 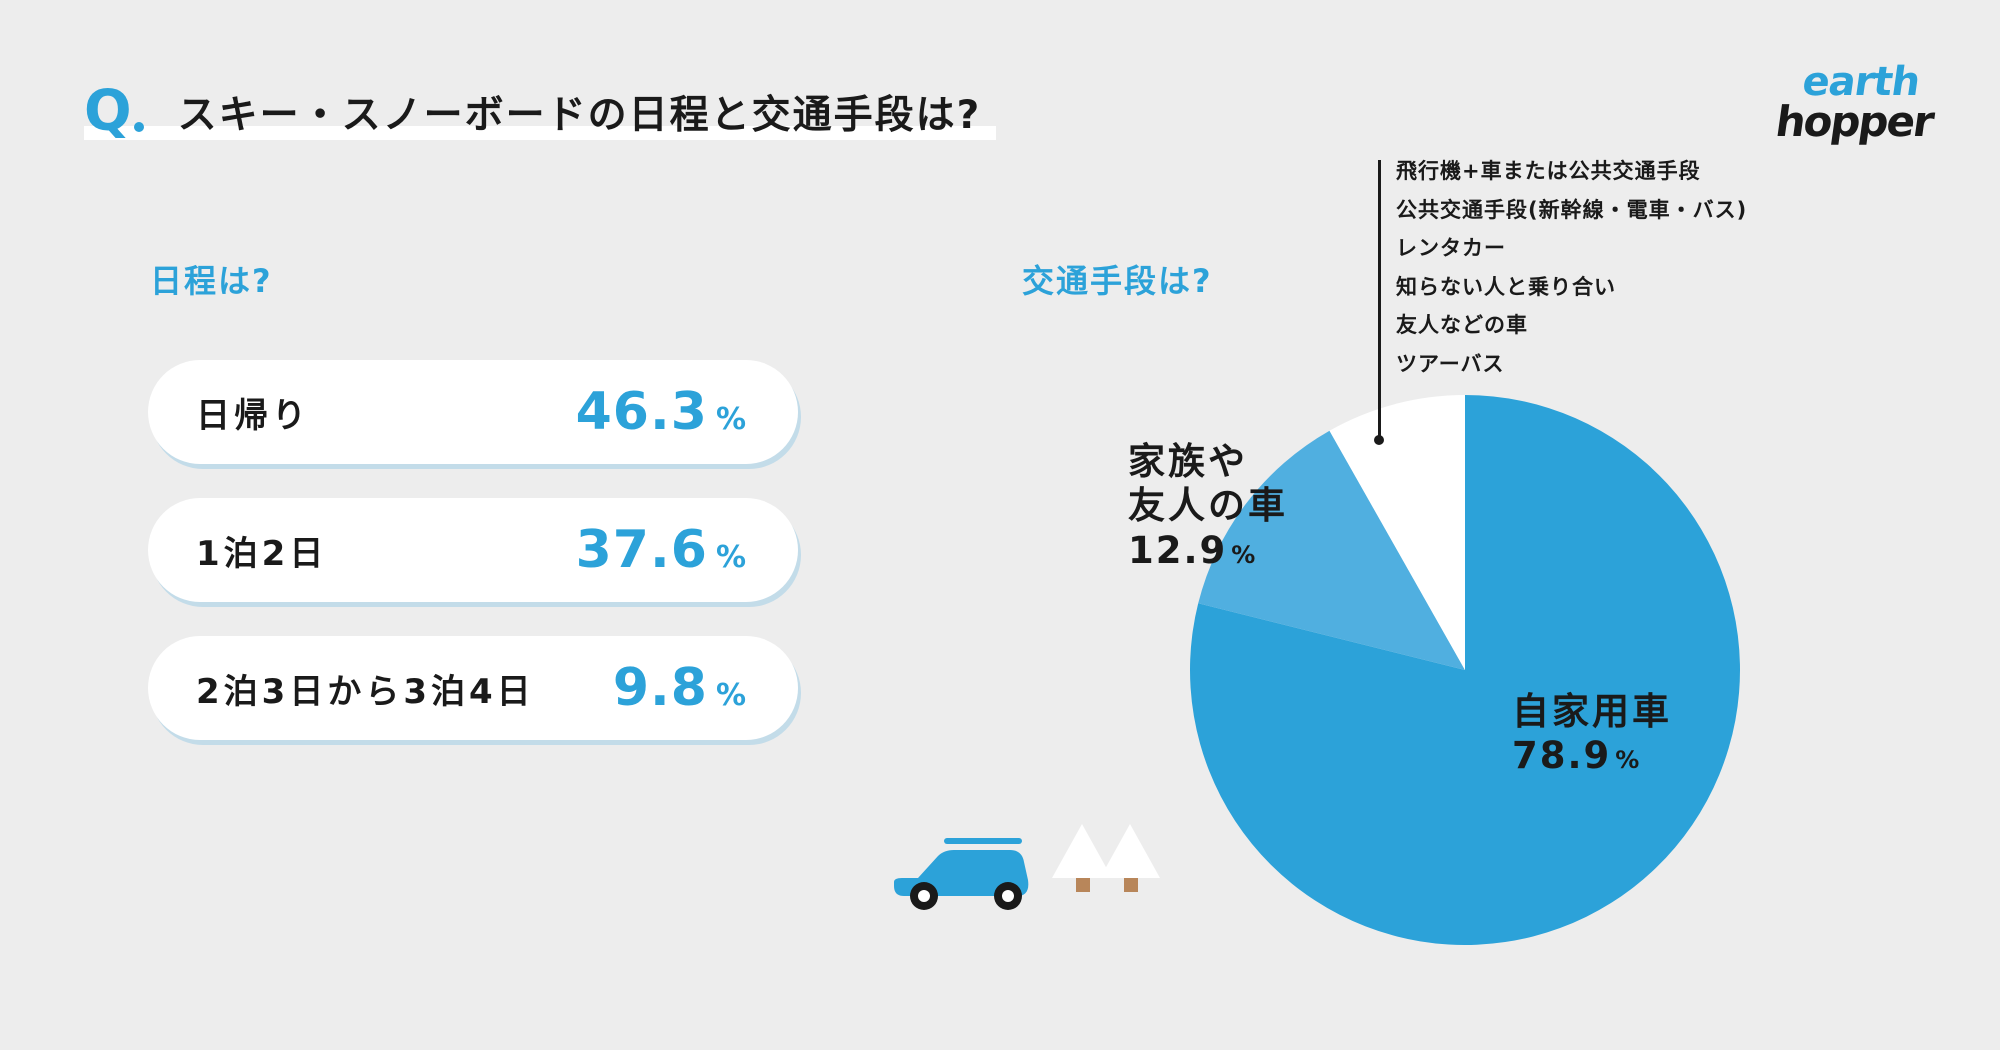 What do you see at coordinates (1451, 248) in the screenshot?
I see `others-list-item: レンタカー` at bounding box center [1451, 248].